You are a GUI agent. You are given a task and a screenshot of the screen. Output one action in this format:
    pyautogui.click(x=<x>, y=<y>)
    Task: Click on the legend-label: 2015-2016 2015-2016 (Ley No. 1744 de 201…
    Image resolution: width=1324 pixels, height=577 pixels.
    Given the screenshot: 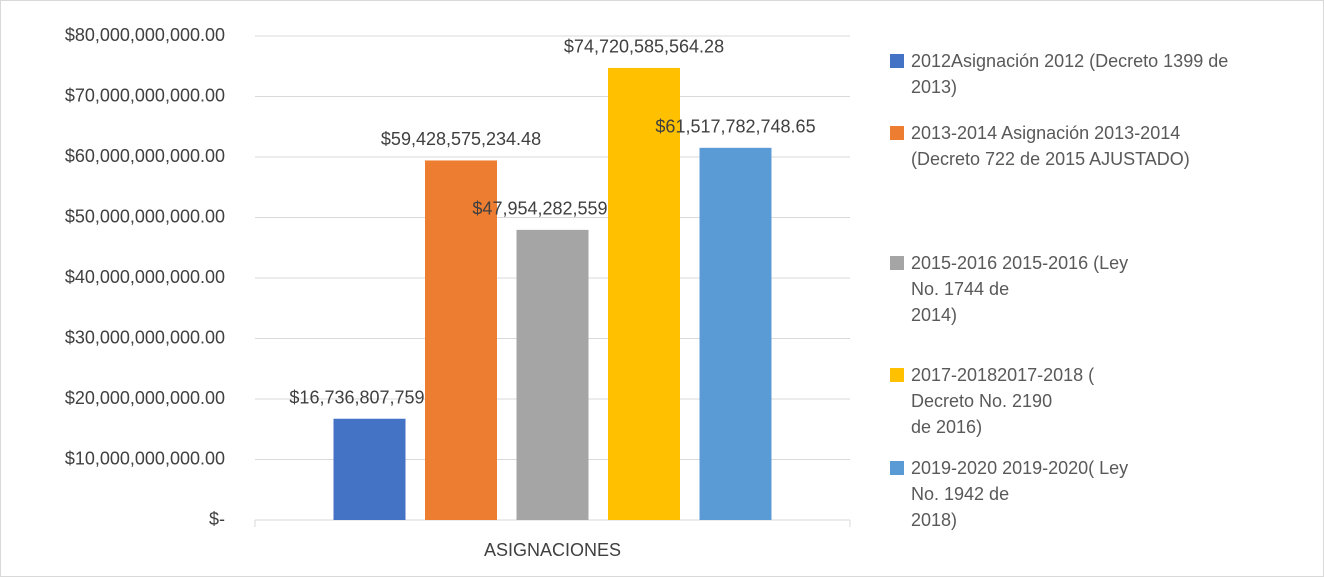 What is the action you would take?
    pyautogui.click(x=1020, y=289)
    